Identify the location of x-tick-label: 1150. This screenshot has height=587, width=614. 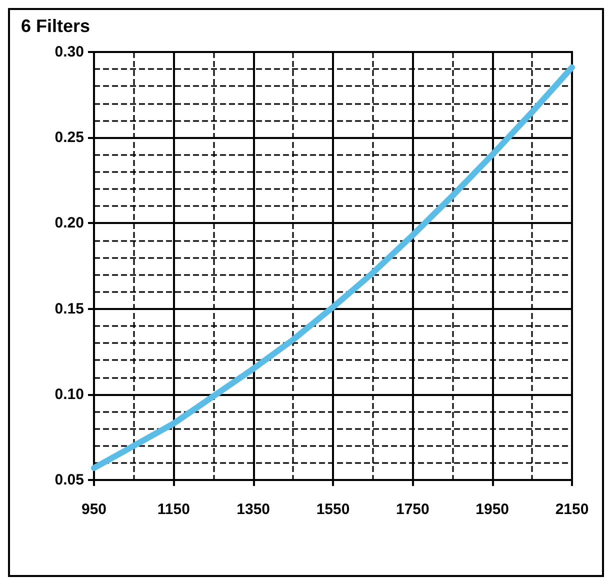
(173, 509).